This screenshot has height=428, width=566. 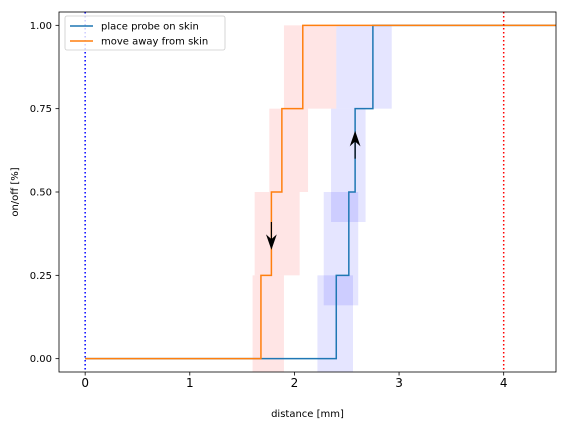 What do you see at coordinates (41, 26) in the screenshot?
I see `y-tick-label-4: 1.00` at bounding box center [41, 26].